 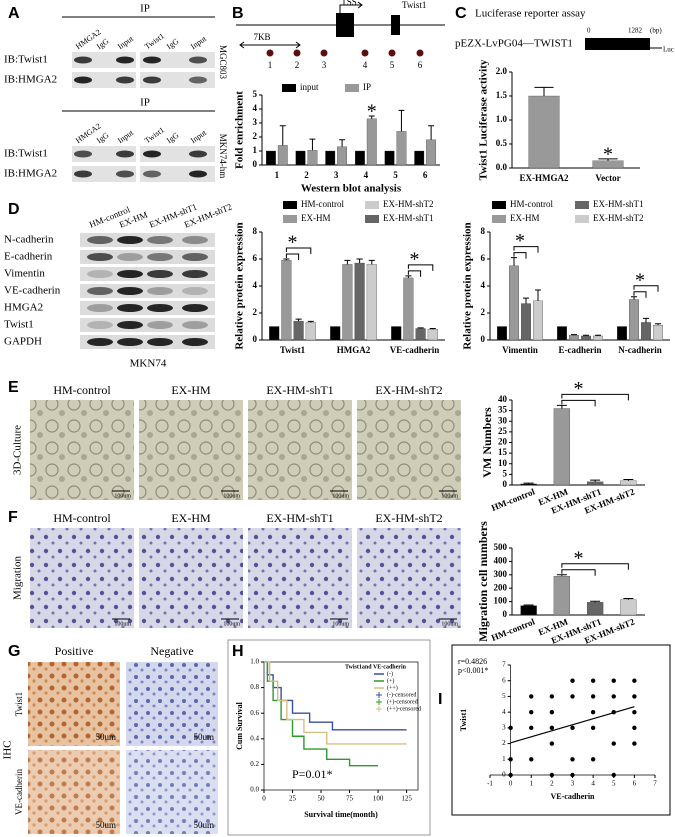 What do you see at coordinates (324, 65) in the screenshot?
I see `site-label: 3` at bounding box center [324, 65].